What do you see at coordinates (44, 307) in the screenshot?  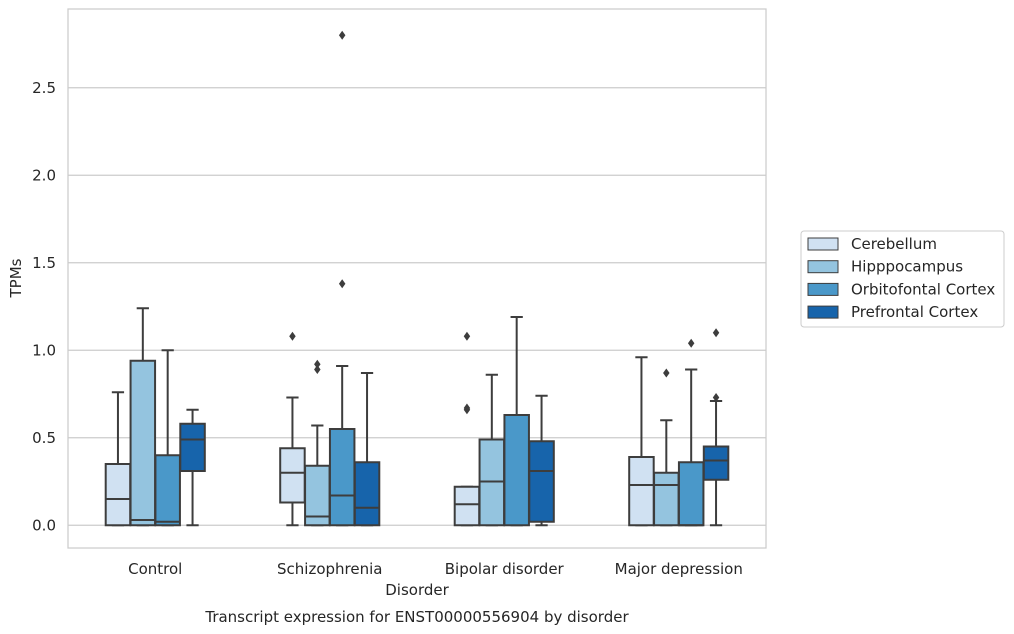 I see `y-tick-labels: 0.0 0.5 1.0 1.5 2.0 2.5` at bounding box center [44, 307].